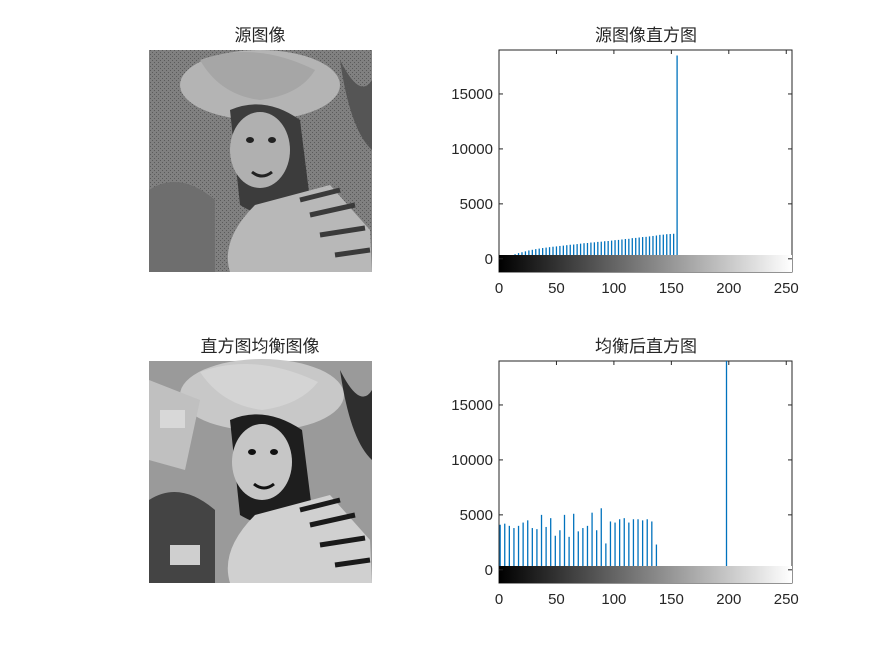 The height and width of the screenshot is (656, 875). I want to click on src-histogram-bars, so click(645, 157).